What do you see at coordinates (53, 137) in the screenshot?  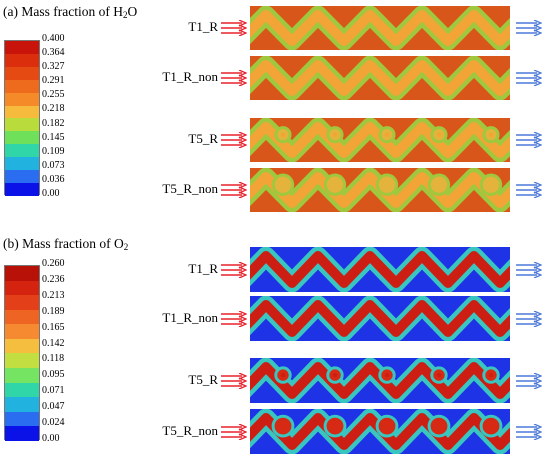 I see `colorbar-tick-label: 0.145` at bounding box center [53, 137].